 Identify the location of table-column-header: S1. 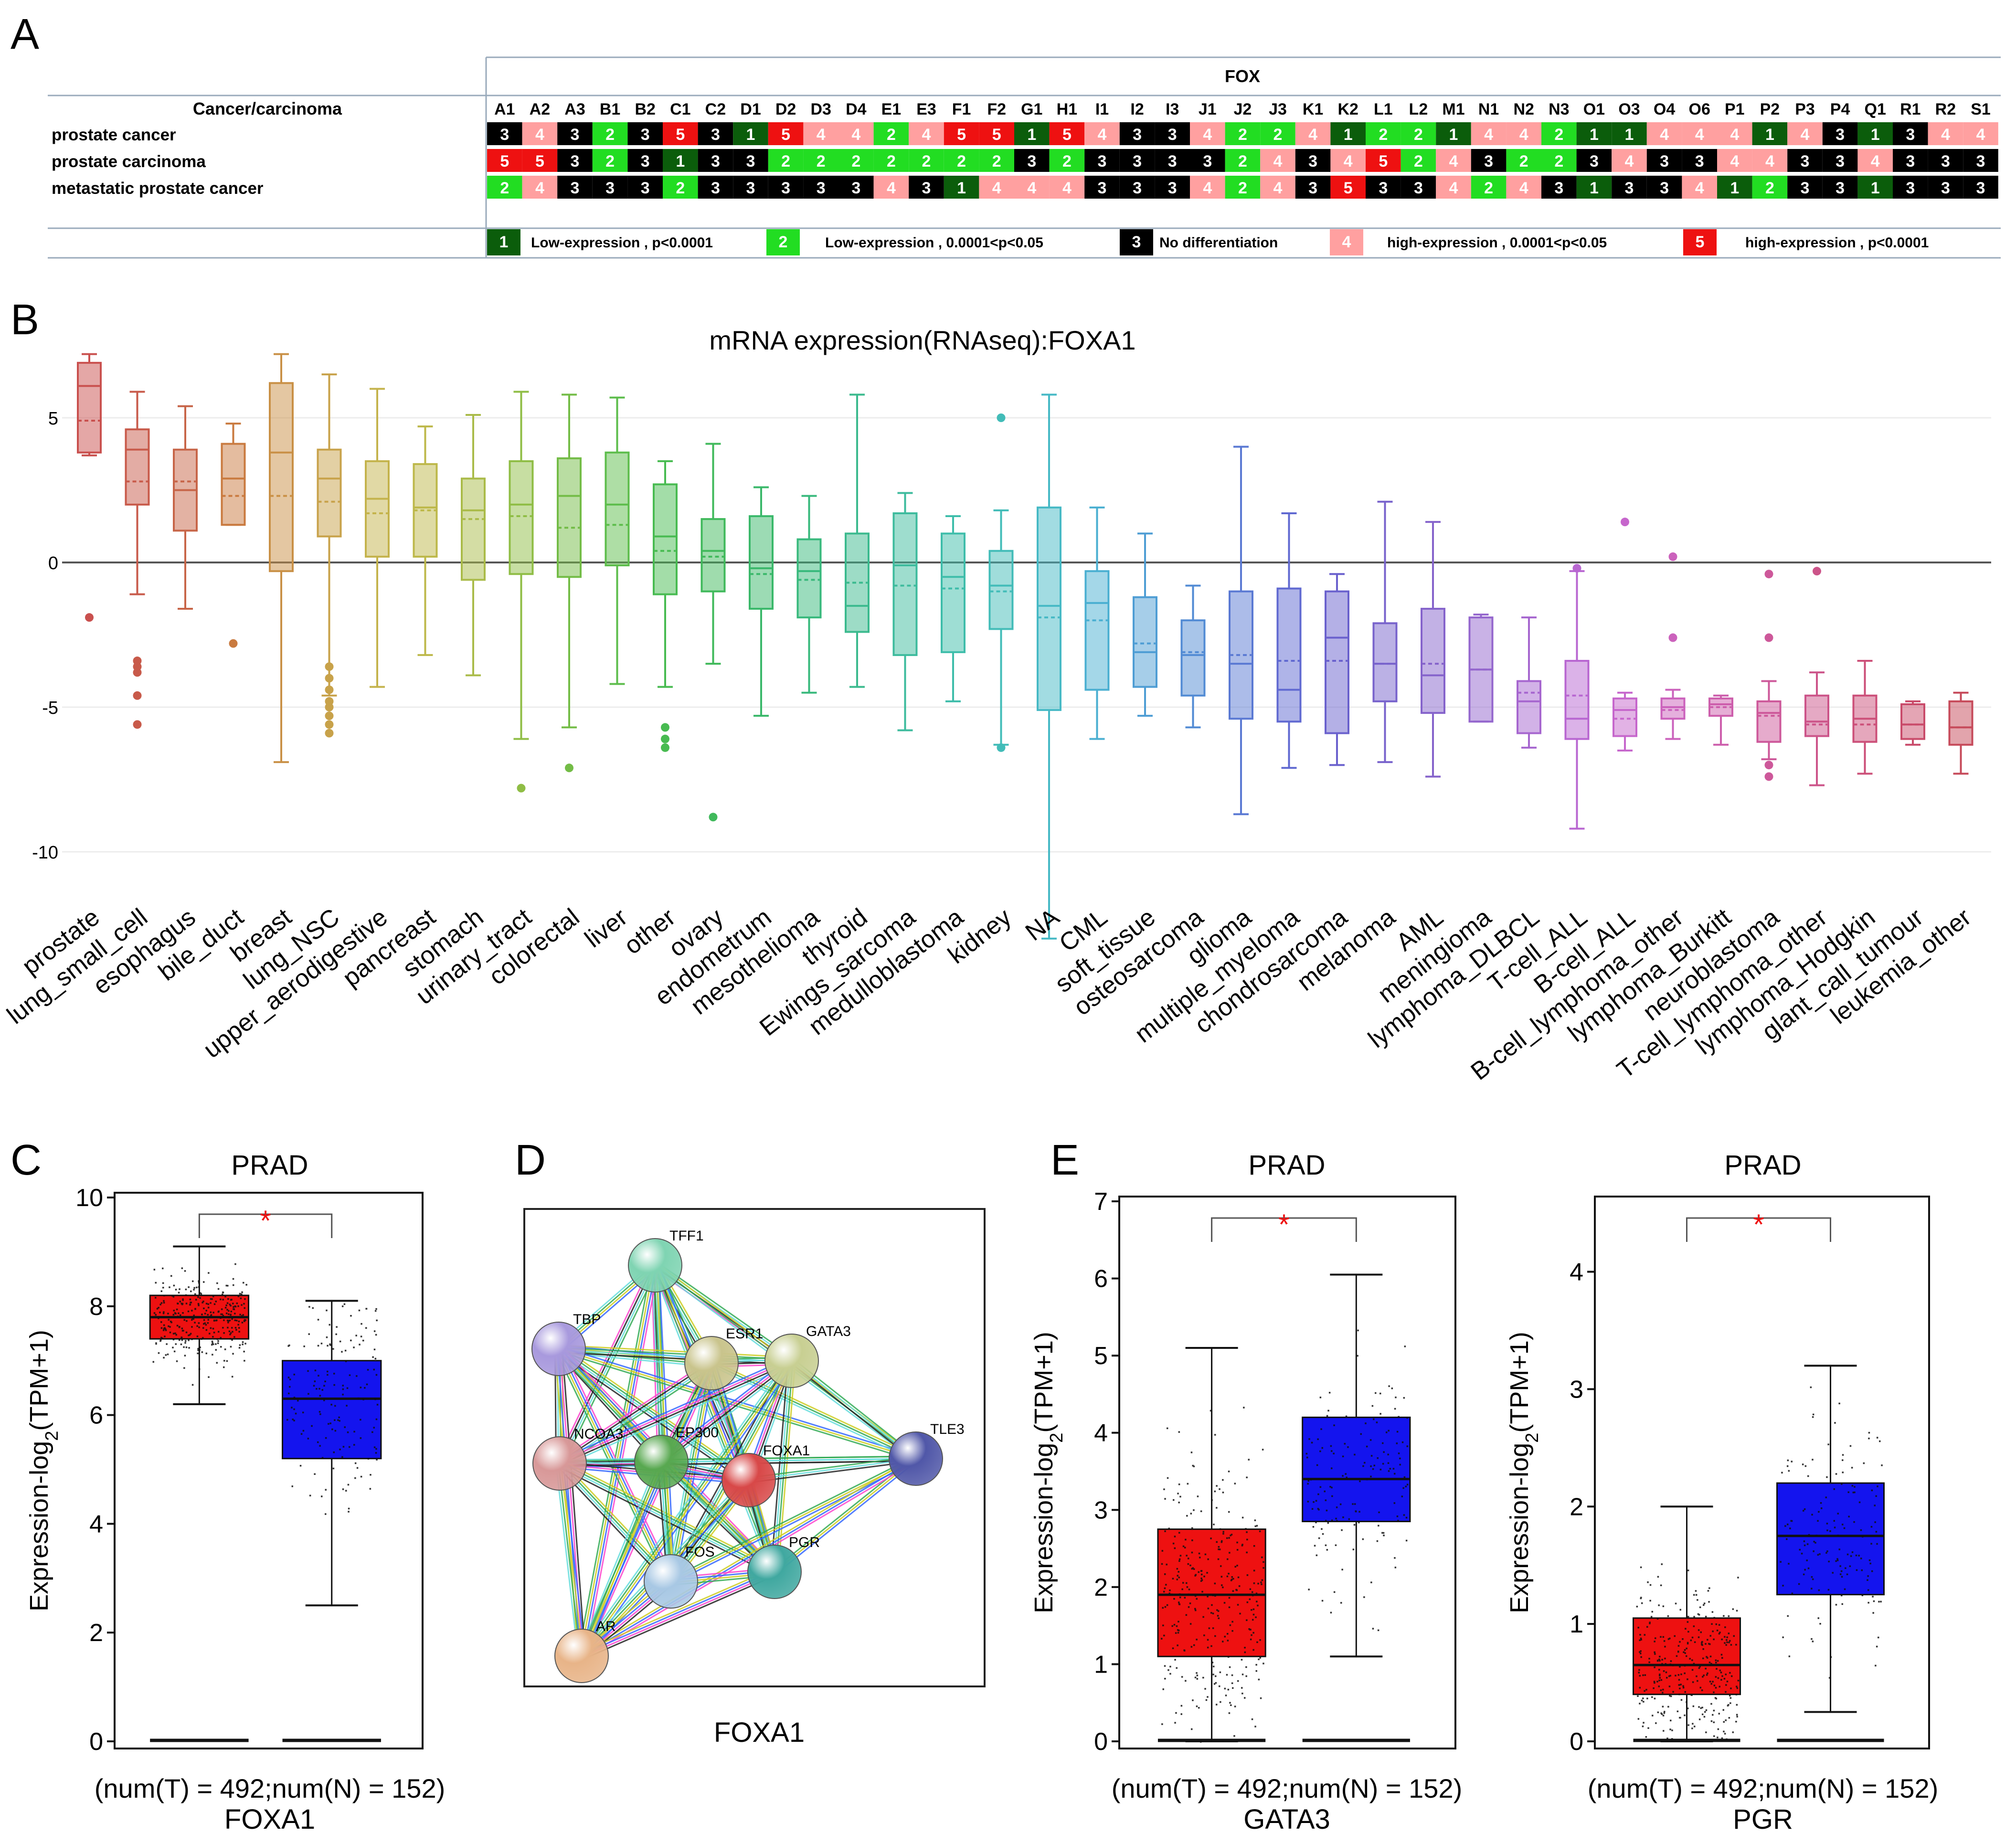
(1981, 109).